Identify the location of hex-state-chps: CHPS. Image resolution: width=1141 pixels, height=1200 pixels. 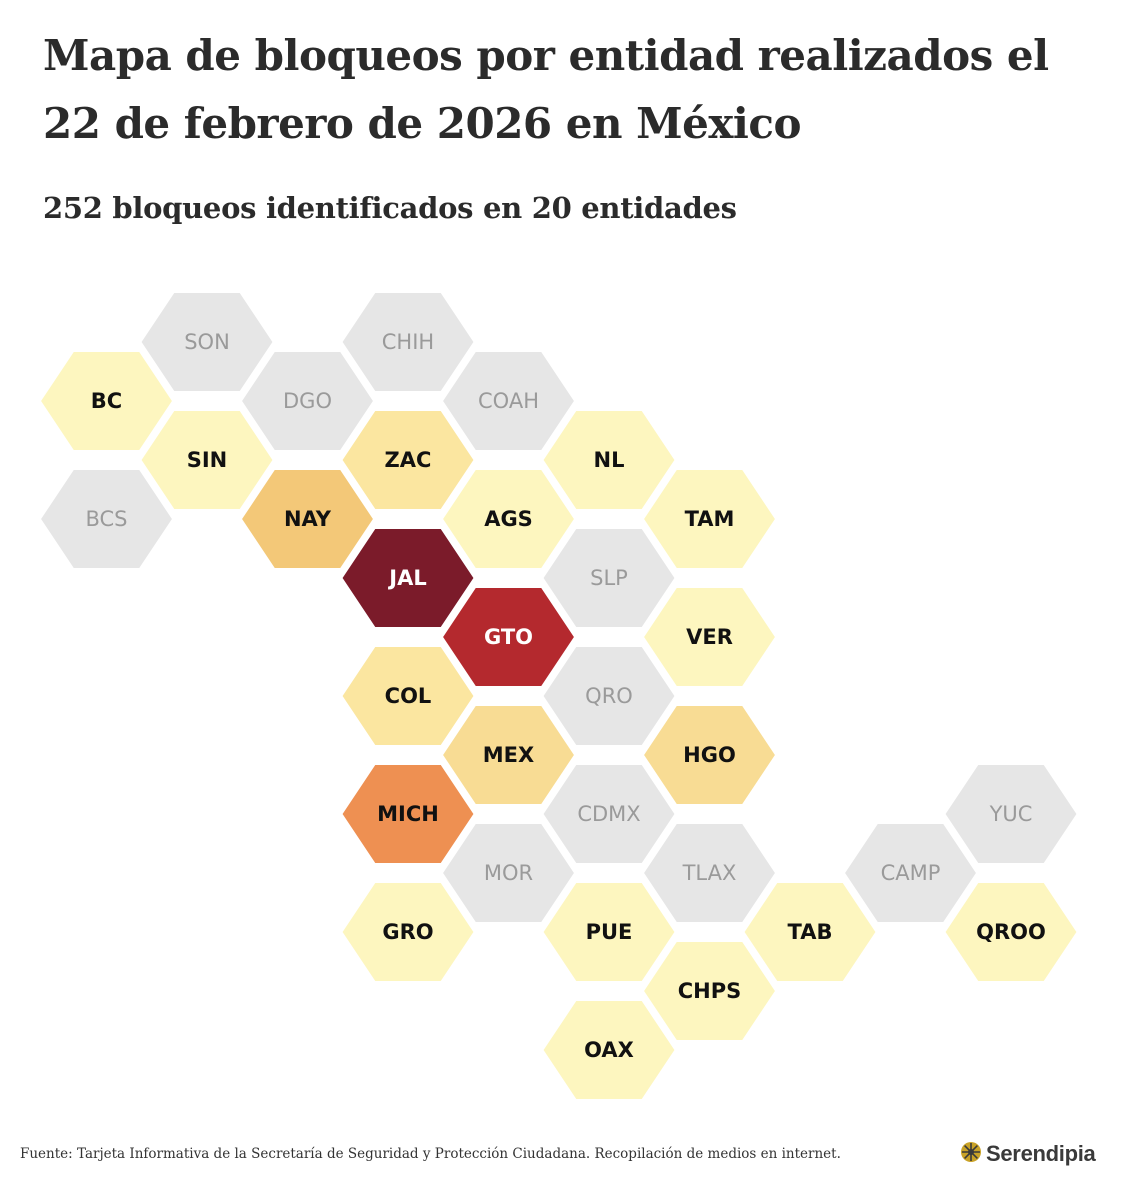
(709, 991).